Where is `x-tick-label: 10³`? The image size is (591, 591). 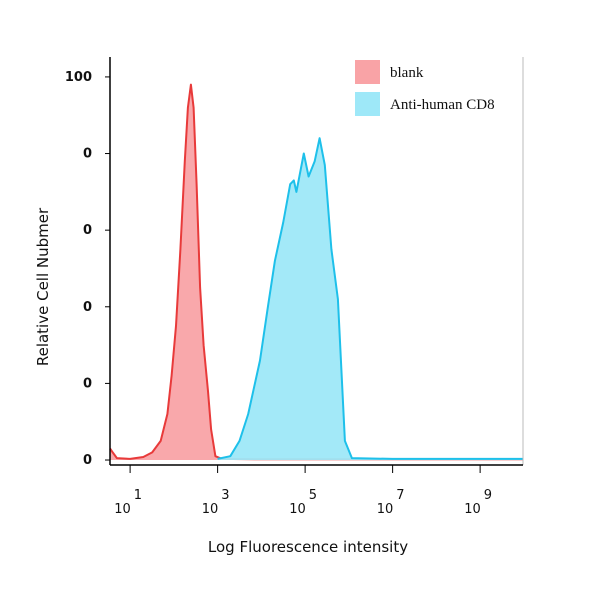 x-tick-label: 10³ is located at coordinates (216, 502).